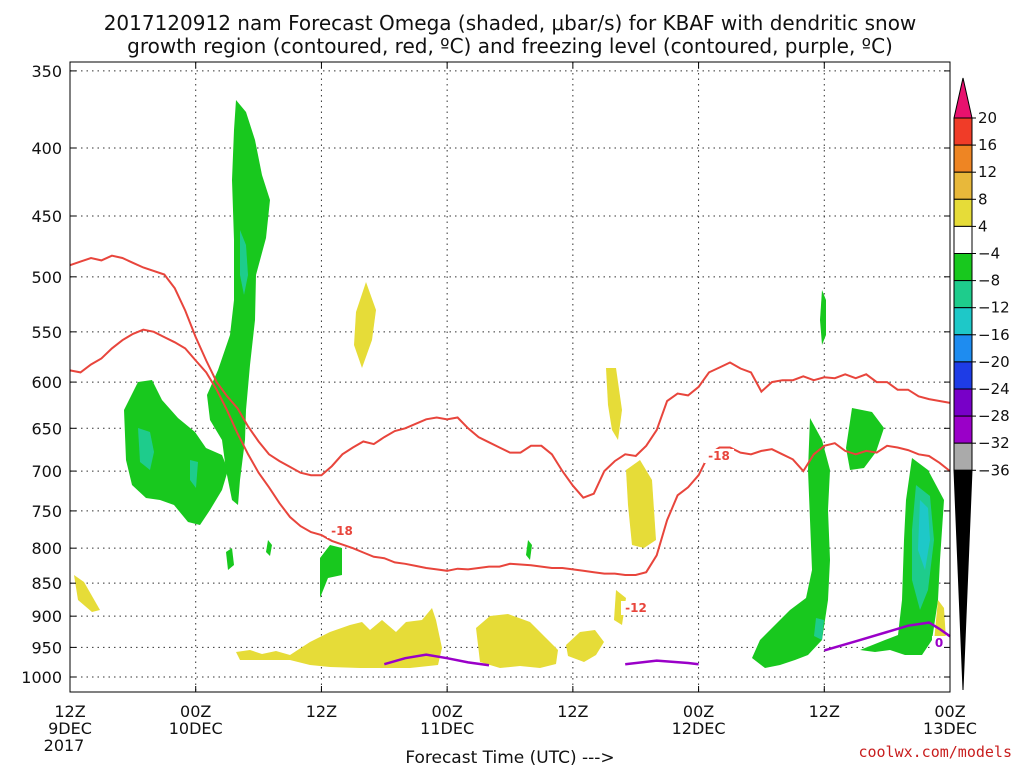  I want to click on colorbar-label: −24, so click(994, 389).